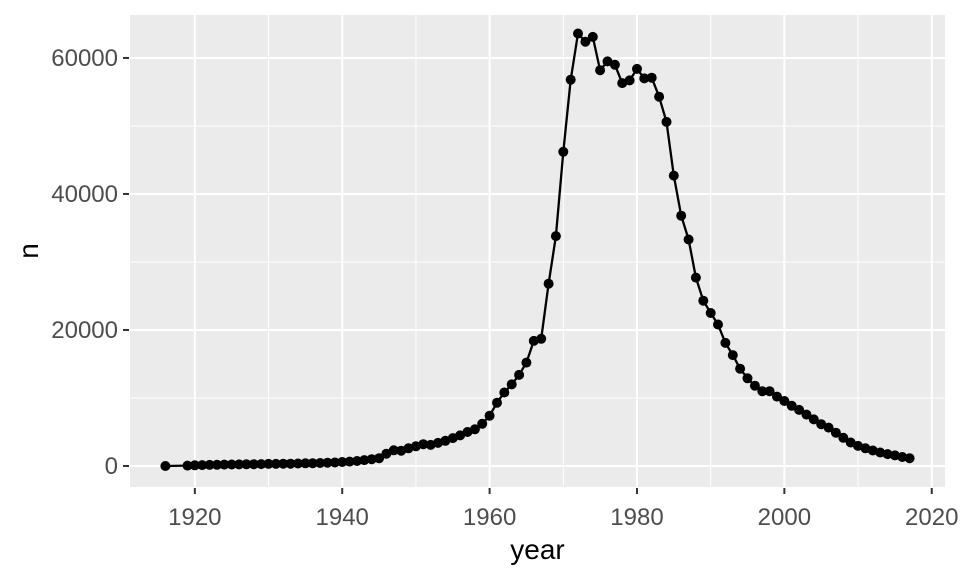 The width and height of the screenshot is (960, 576). Describe the element at coordinates (84, 194) in the screenshot. I see `y-tick-label: 40000` at that location.